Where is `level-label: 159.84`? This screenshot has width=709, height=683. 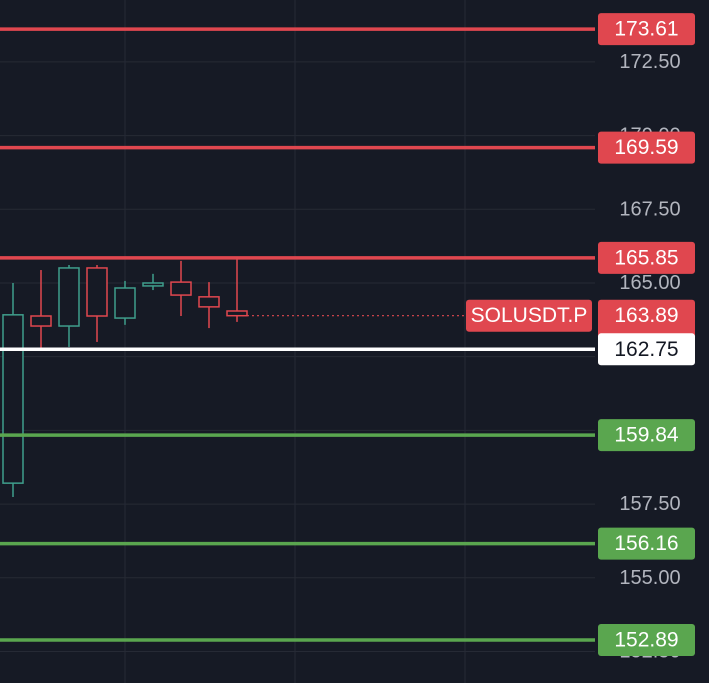
level-label: 159.84 is located at coordinates (646, 435).